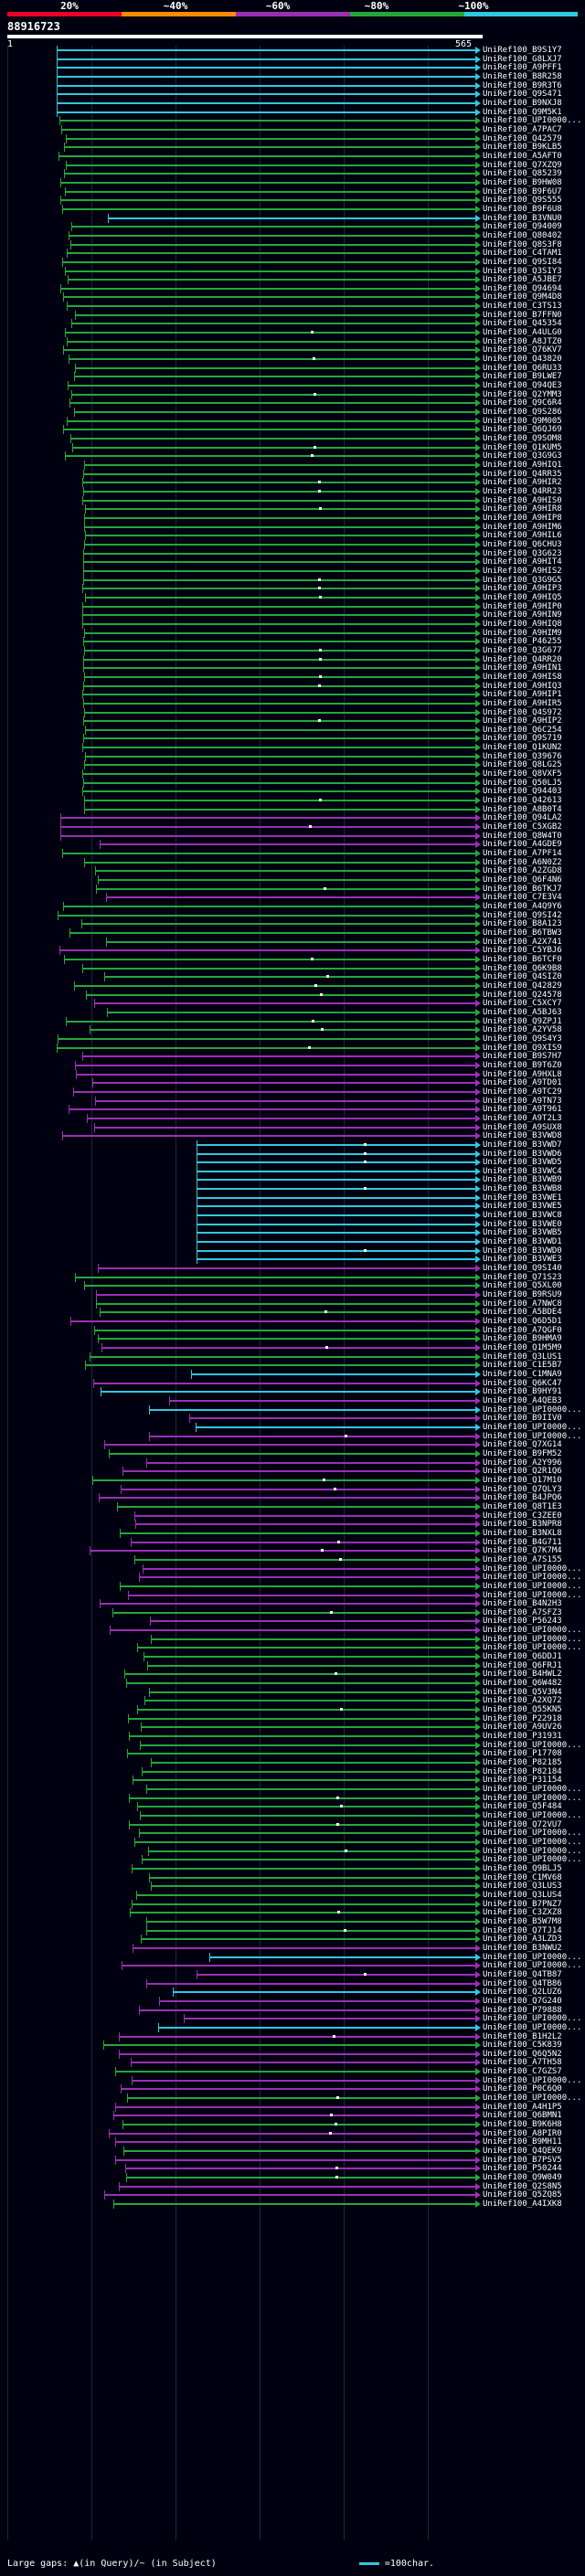  What do you see at coordinates (522, 138) in the screenshot?
I see `hit-label: UniRef100_Q42579` at bounding box center [522, 138].